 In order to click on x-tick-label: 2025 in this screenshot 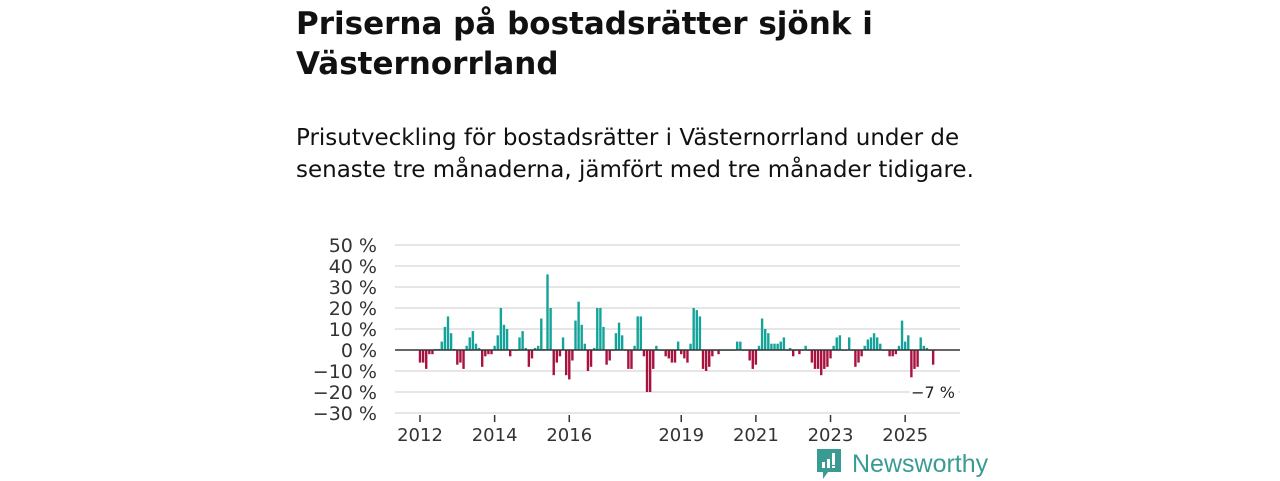, I will do `click(905, 435)`.